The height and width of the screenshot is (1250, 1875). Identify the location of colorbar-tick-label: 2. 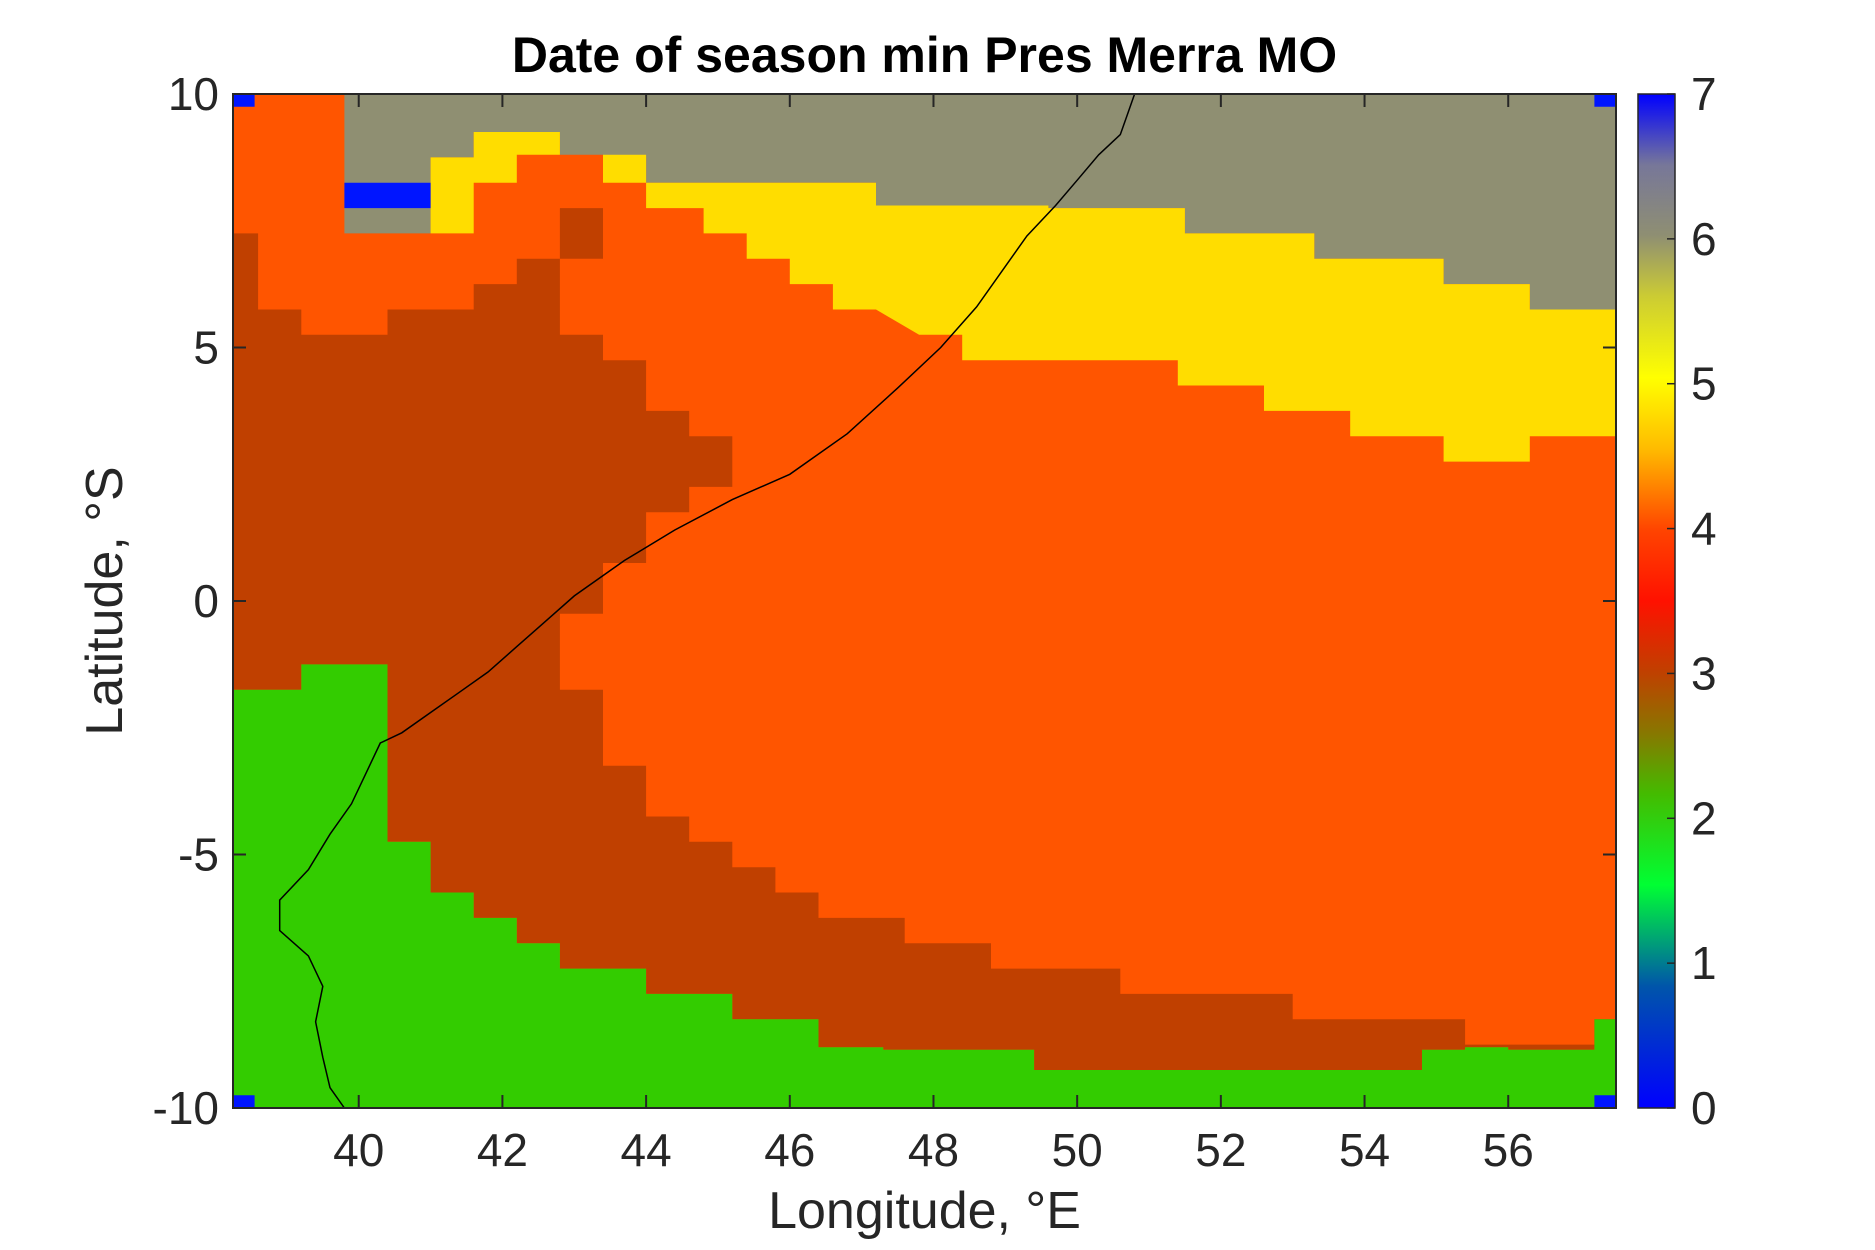
(1704, 818).